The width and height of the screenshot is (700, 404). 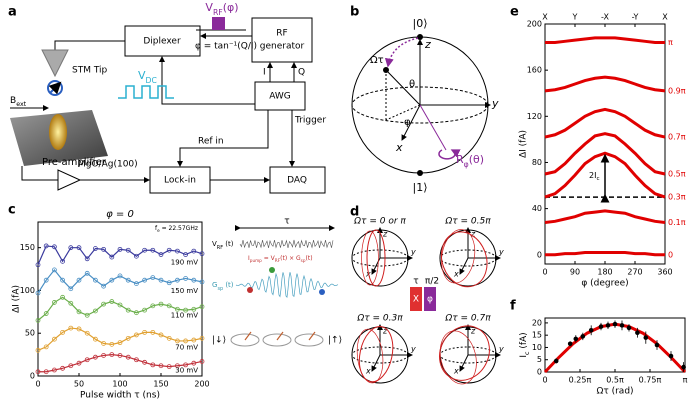 I want to click on chart-title: φ = 0, so click(x=120, y=214).